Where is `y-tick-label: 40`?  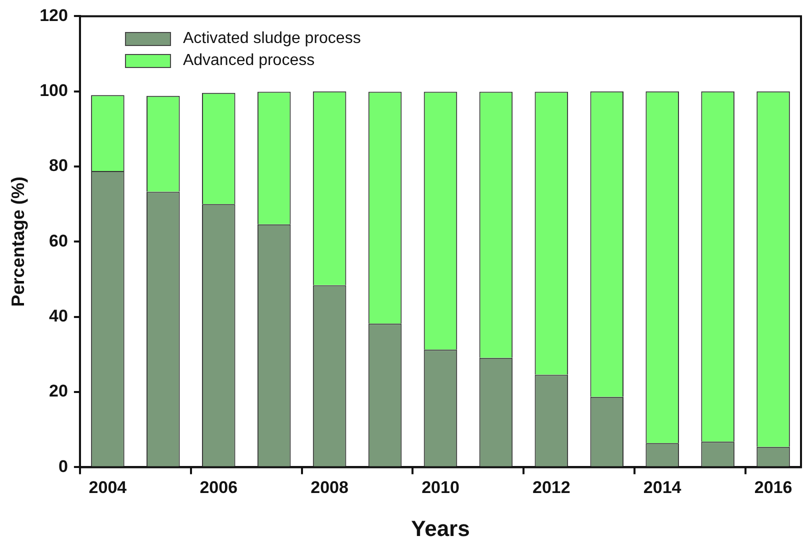 y-tick-label: 40 is located at coordinates (58, 316).